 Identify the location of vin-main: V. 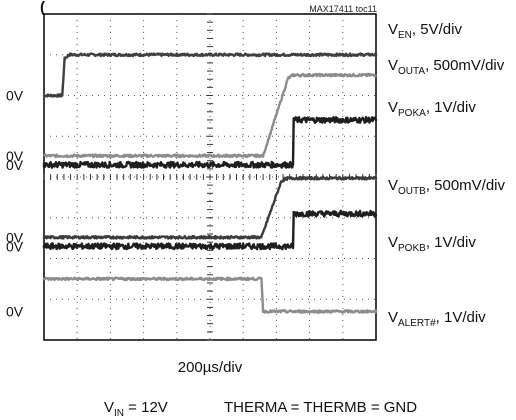
(109, 407).